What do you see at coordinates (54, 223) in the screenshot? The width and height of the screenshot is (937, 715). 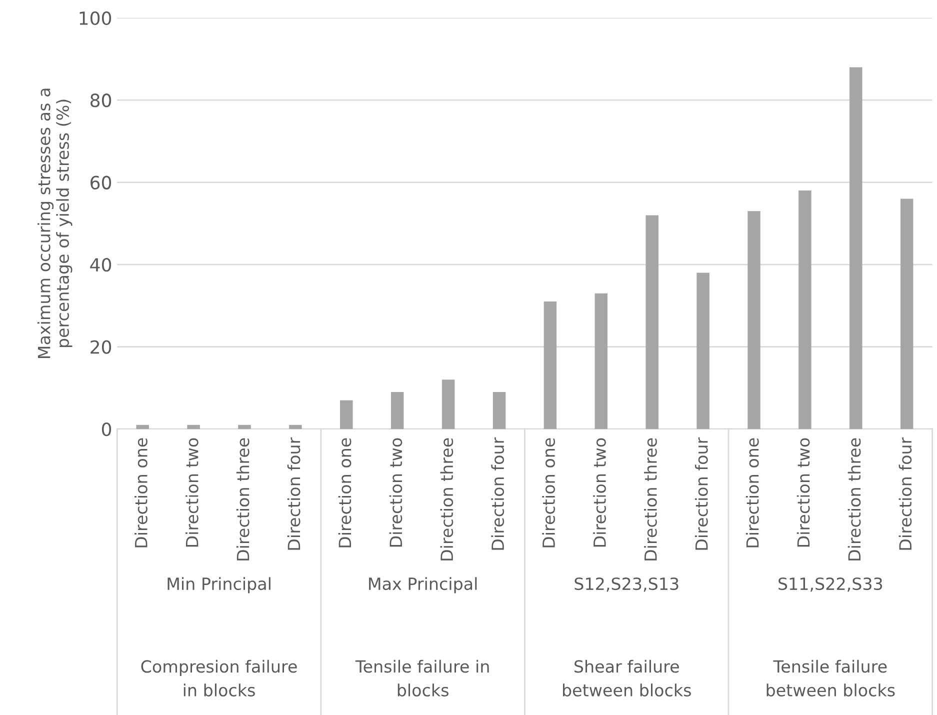 I see `y-axis-title: Maximum occuring stresses as a percentage of yield stress (%)` at bounding box center [54, 223].